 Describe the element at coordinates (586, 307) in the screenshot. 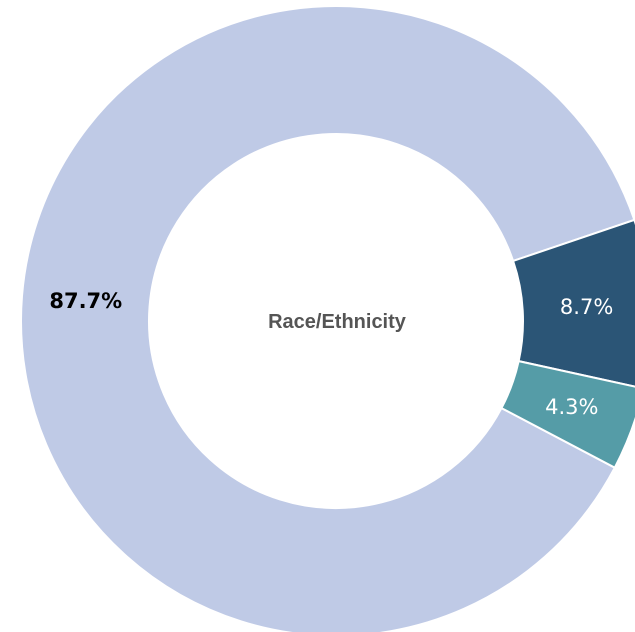

I see `slice-label-1: 8.7%` at that location.